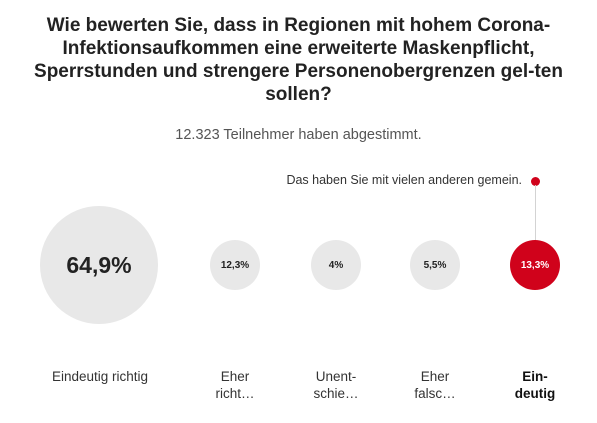  I want to click on result-percent: 13,3%, so click(535, 265).